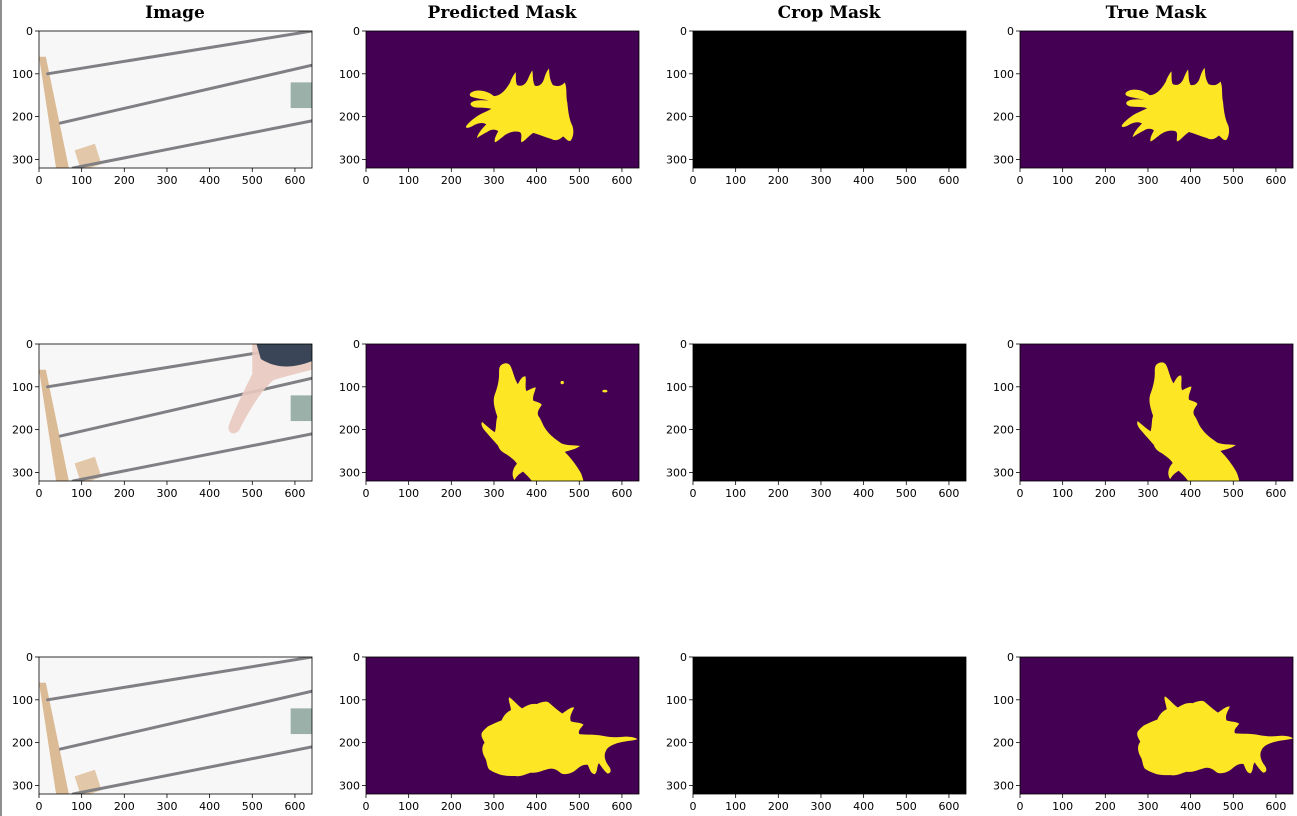 The width and height of the screenshot is (1297, 816). Describe the element at coordinates (1143, 732) in the screenshot. I see `true-mask-panel-row-3: 0 100 200 300 400 500 600 0 100 200 300` at that location.